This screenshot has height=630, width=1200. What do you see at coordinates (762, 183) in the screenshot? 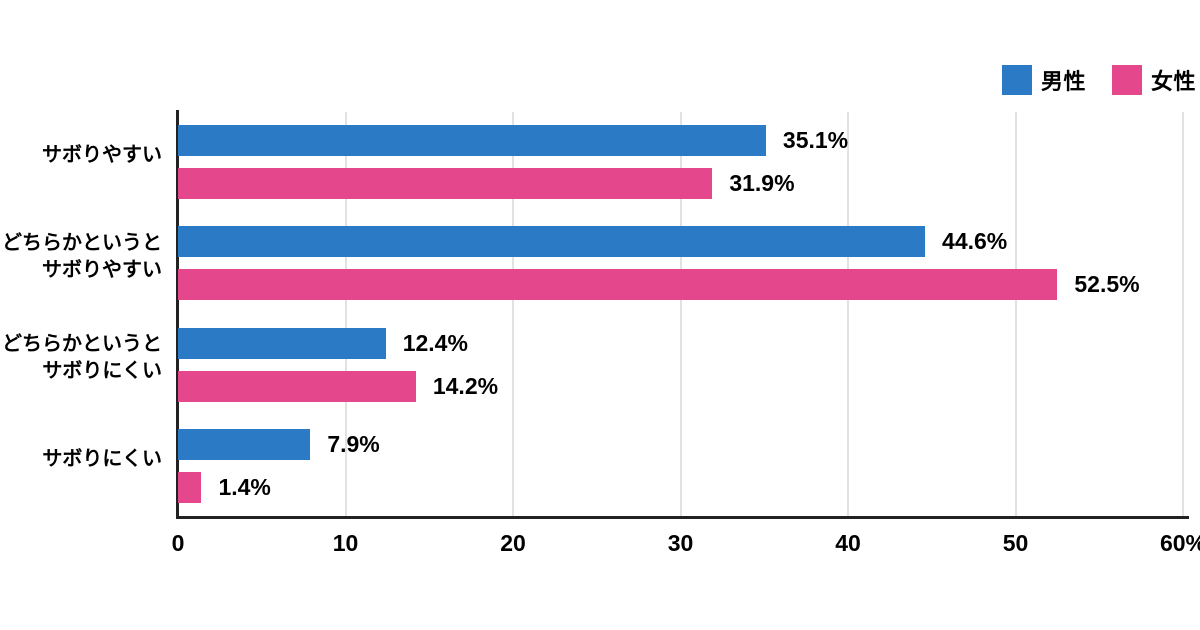
I see `value-label: 31.9%` at bounding box center [762, 183].